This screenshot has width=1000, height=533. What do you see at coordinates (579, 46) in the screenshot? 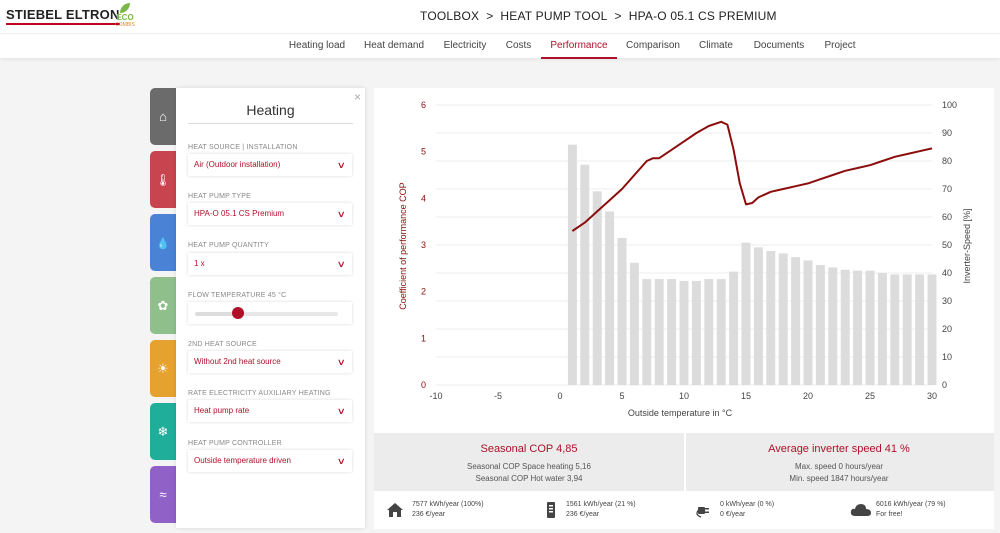
I see `tab-performance: Performance` at bounding box center [579, 46].